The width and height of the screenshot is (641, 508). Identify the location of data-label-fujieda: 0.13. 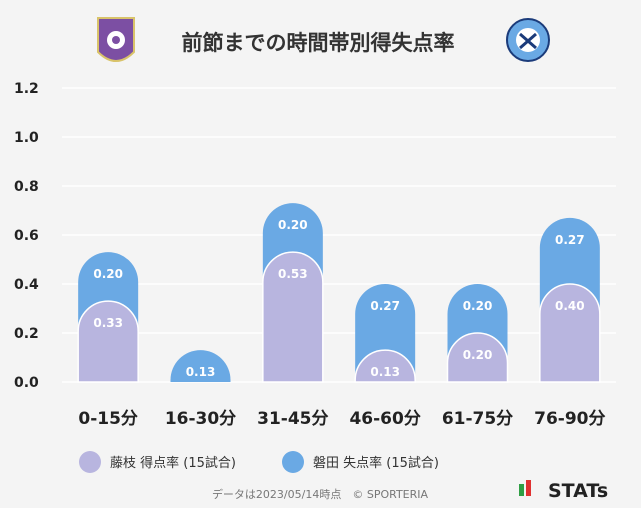
(385, 372).